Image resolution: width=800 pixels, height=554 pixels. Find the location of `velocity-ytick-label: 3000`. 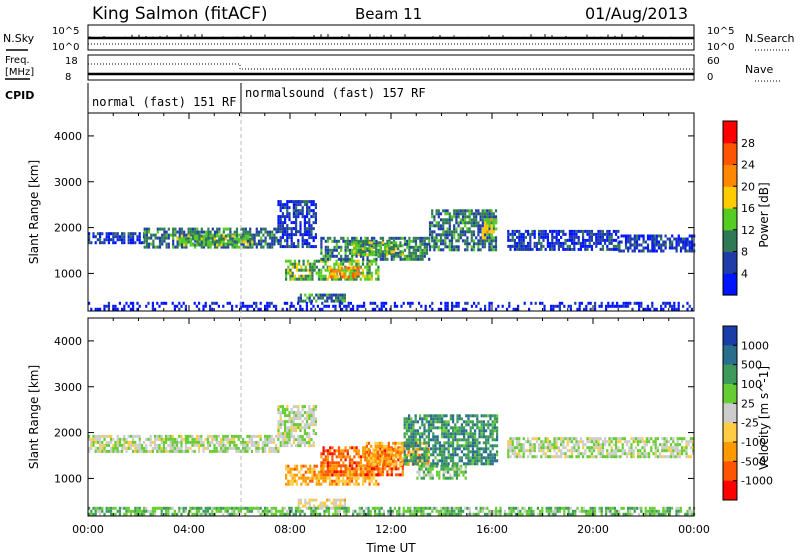

velocity-ytick-label: 3000 is located at coordinates (68, 387).